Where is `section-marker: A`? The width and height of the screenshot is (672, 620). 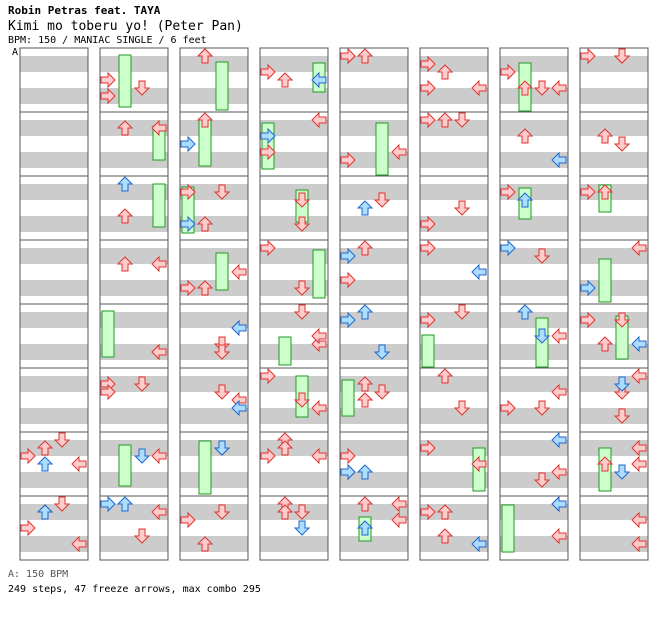 section-marker: A is located at coordinates (15, 52).